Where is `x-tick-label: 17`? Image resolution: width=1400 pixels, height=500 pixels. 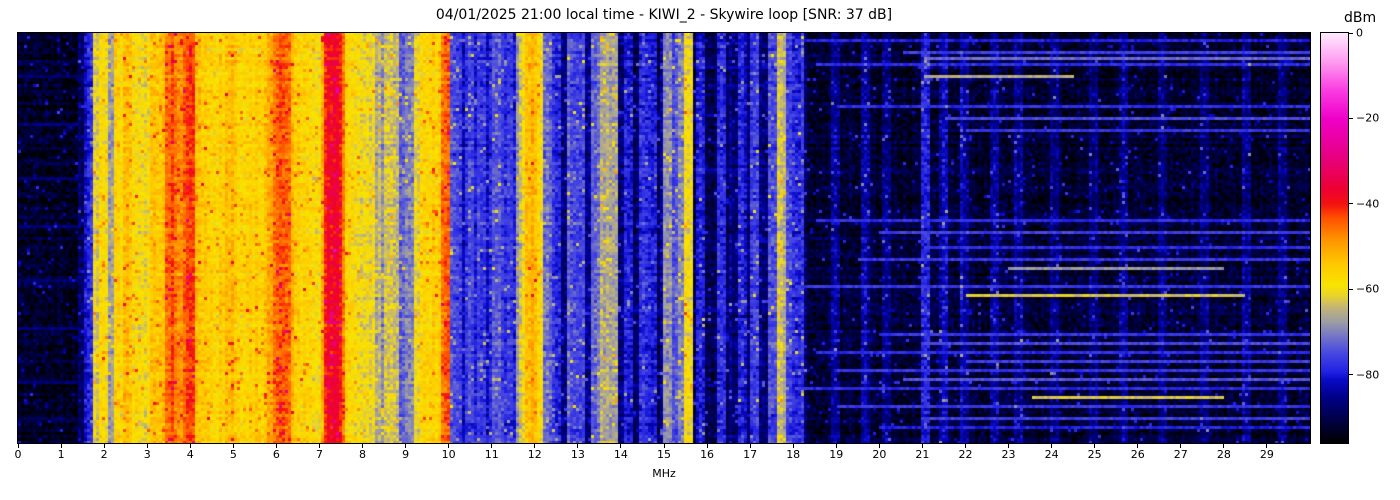 x-tick-label: 17 is located at coordinates (750, 454).